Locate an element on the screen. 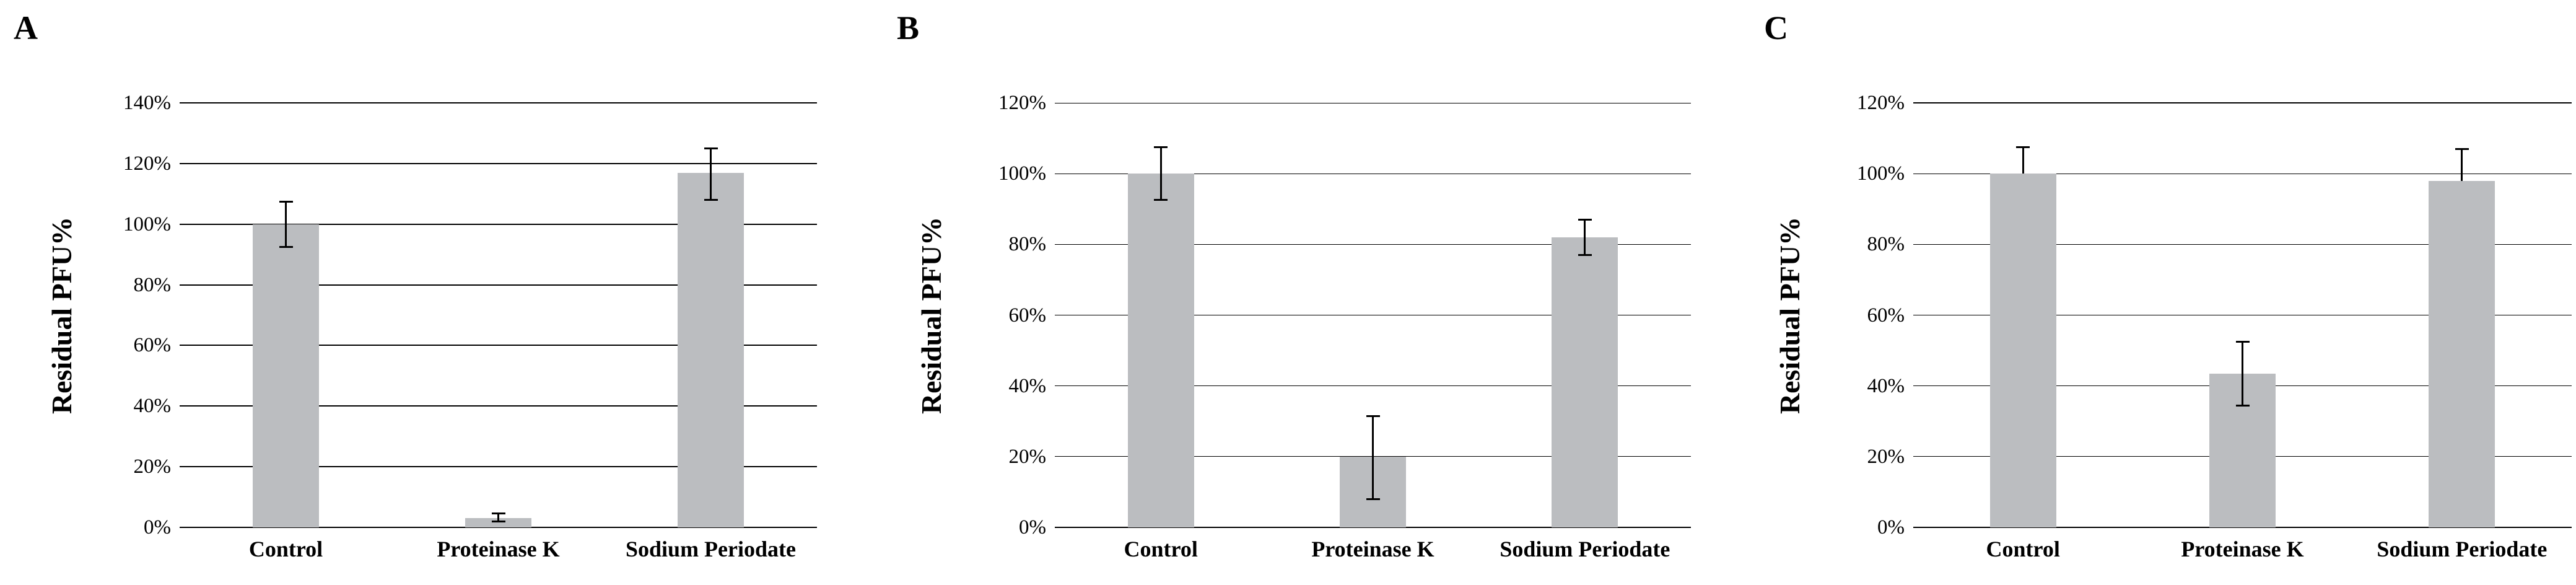 This screenshot has height=585, width=2576. bar-proteinase-k is located at coordinates (498, 522).